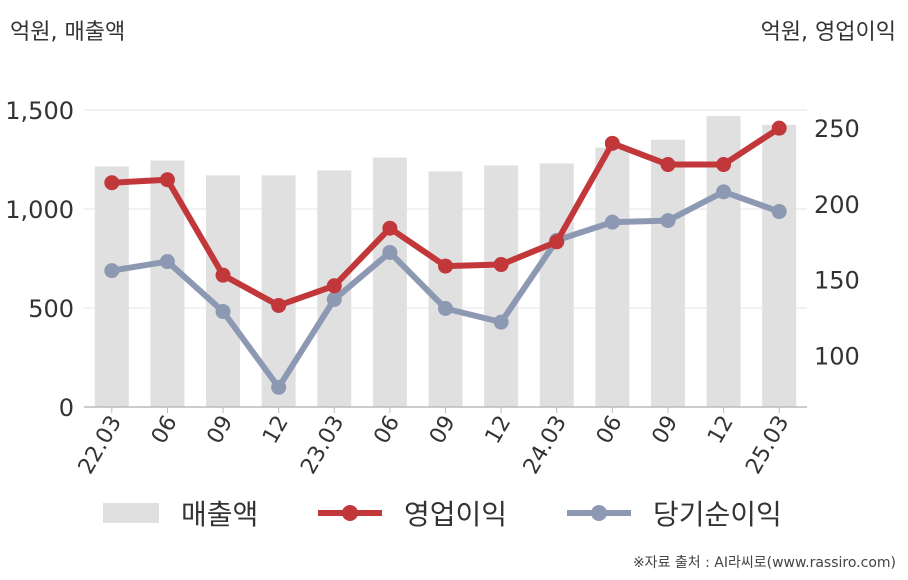 Image resolution: width=908 pixels, height=580 pixels. Describe the element at coordinates (837, 129) in the screenshot. I see `right-tick-label: 250` at that location.